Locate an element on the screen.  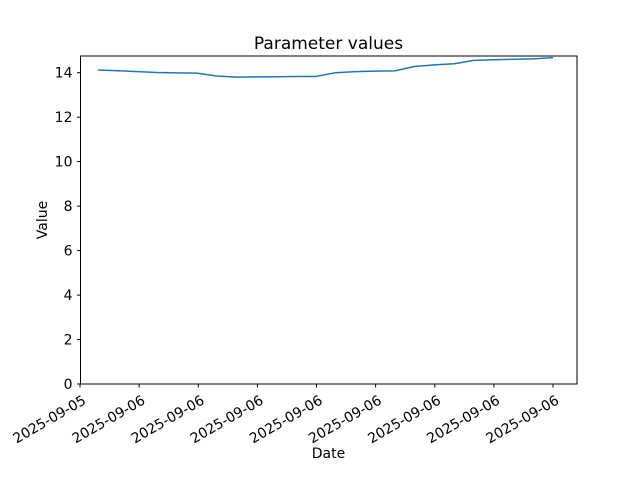
y-tick-label: 14 is located at coordinates (64, 74).